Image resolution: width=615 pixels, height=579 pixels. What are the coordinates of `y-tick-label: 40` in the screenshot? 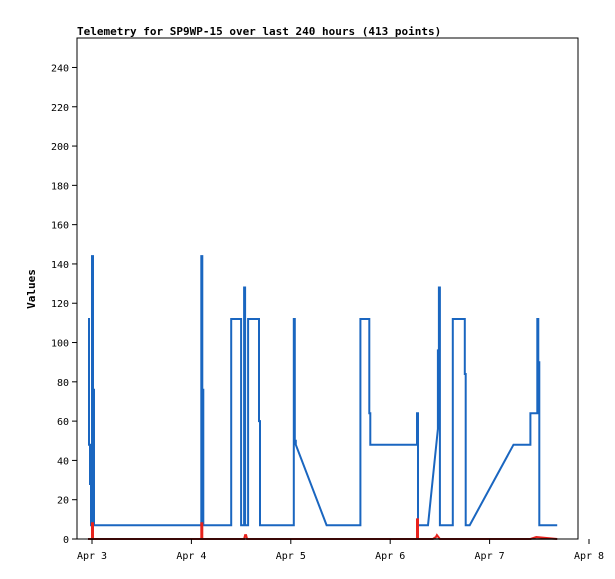 It's located at (63, 461).